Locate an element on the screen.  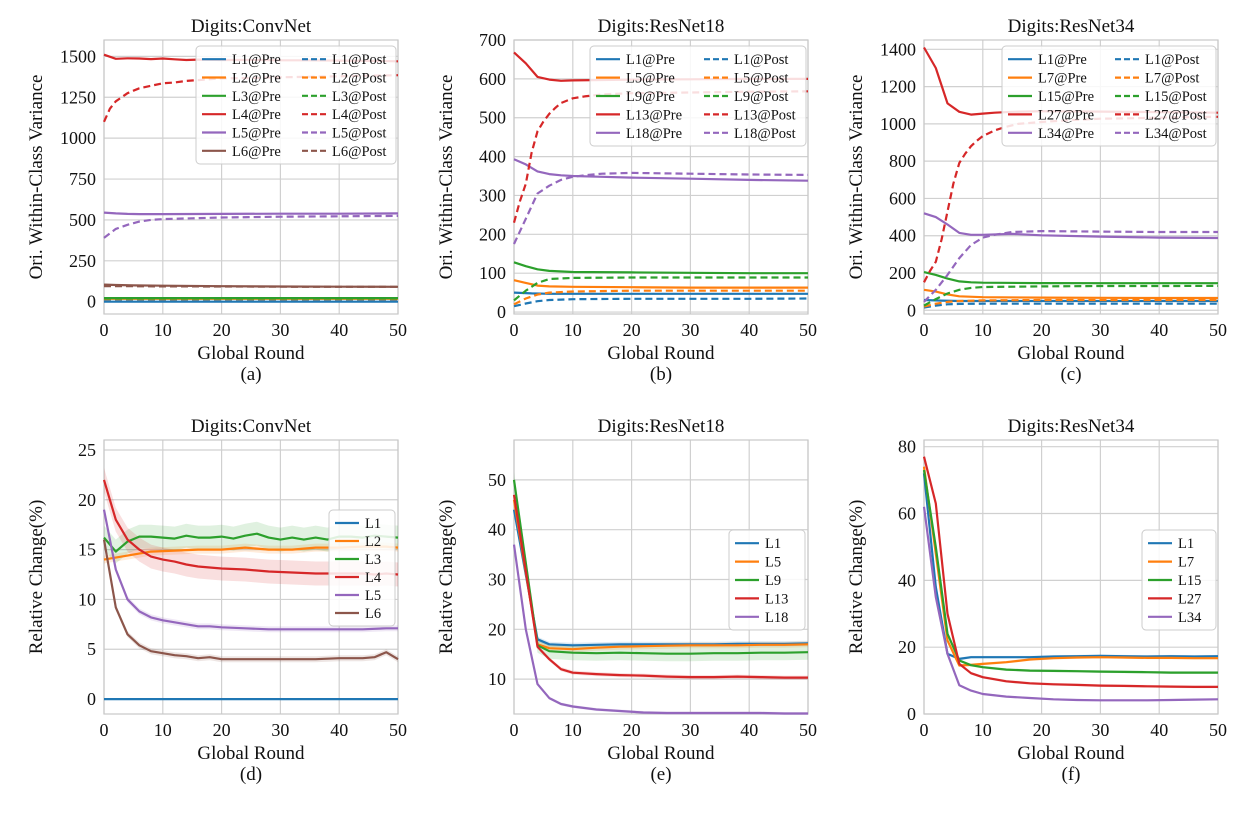
y-tick-label: 0 is located at coordinates (91, 302).